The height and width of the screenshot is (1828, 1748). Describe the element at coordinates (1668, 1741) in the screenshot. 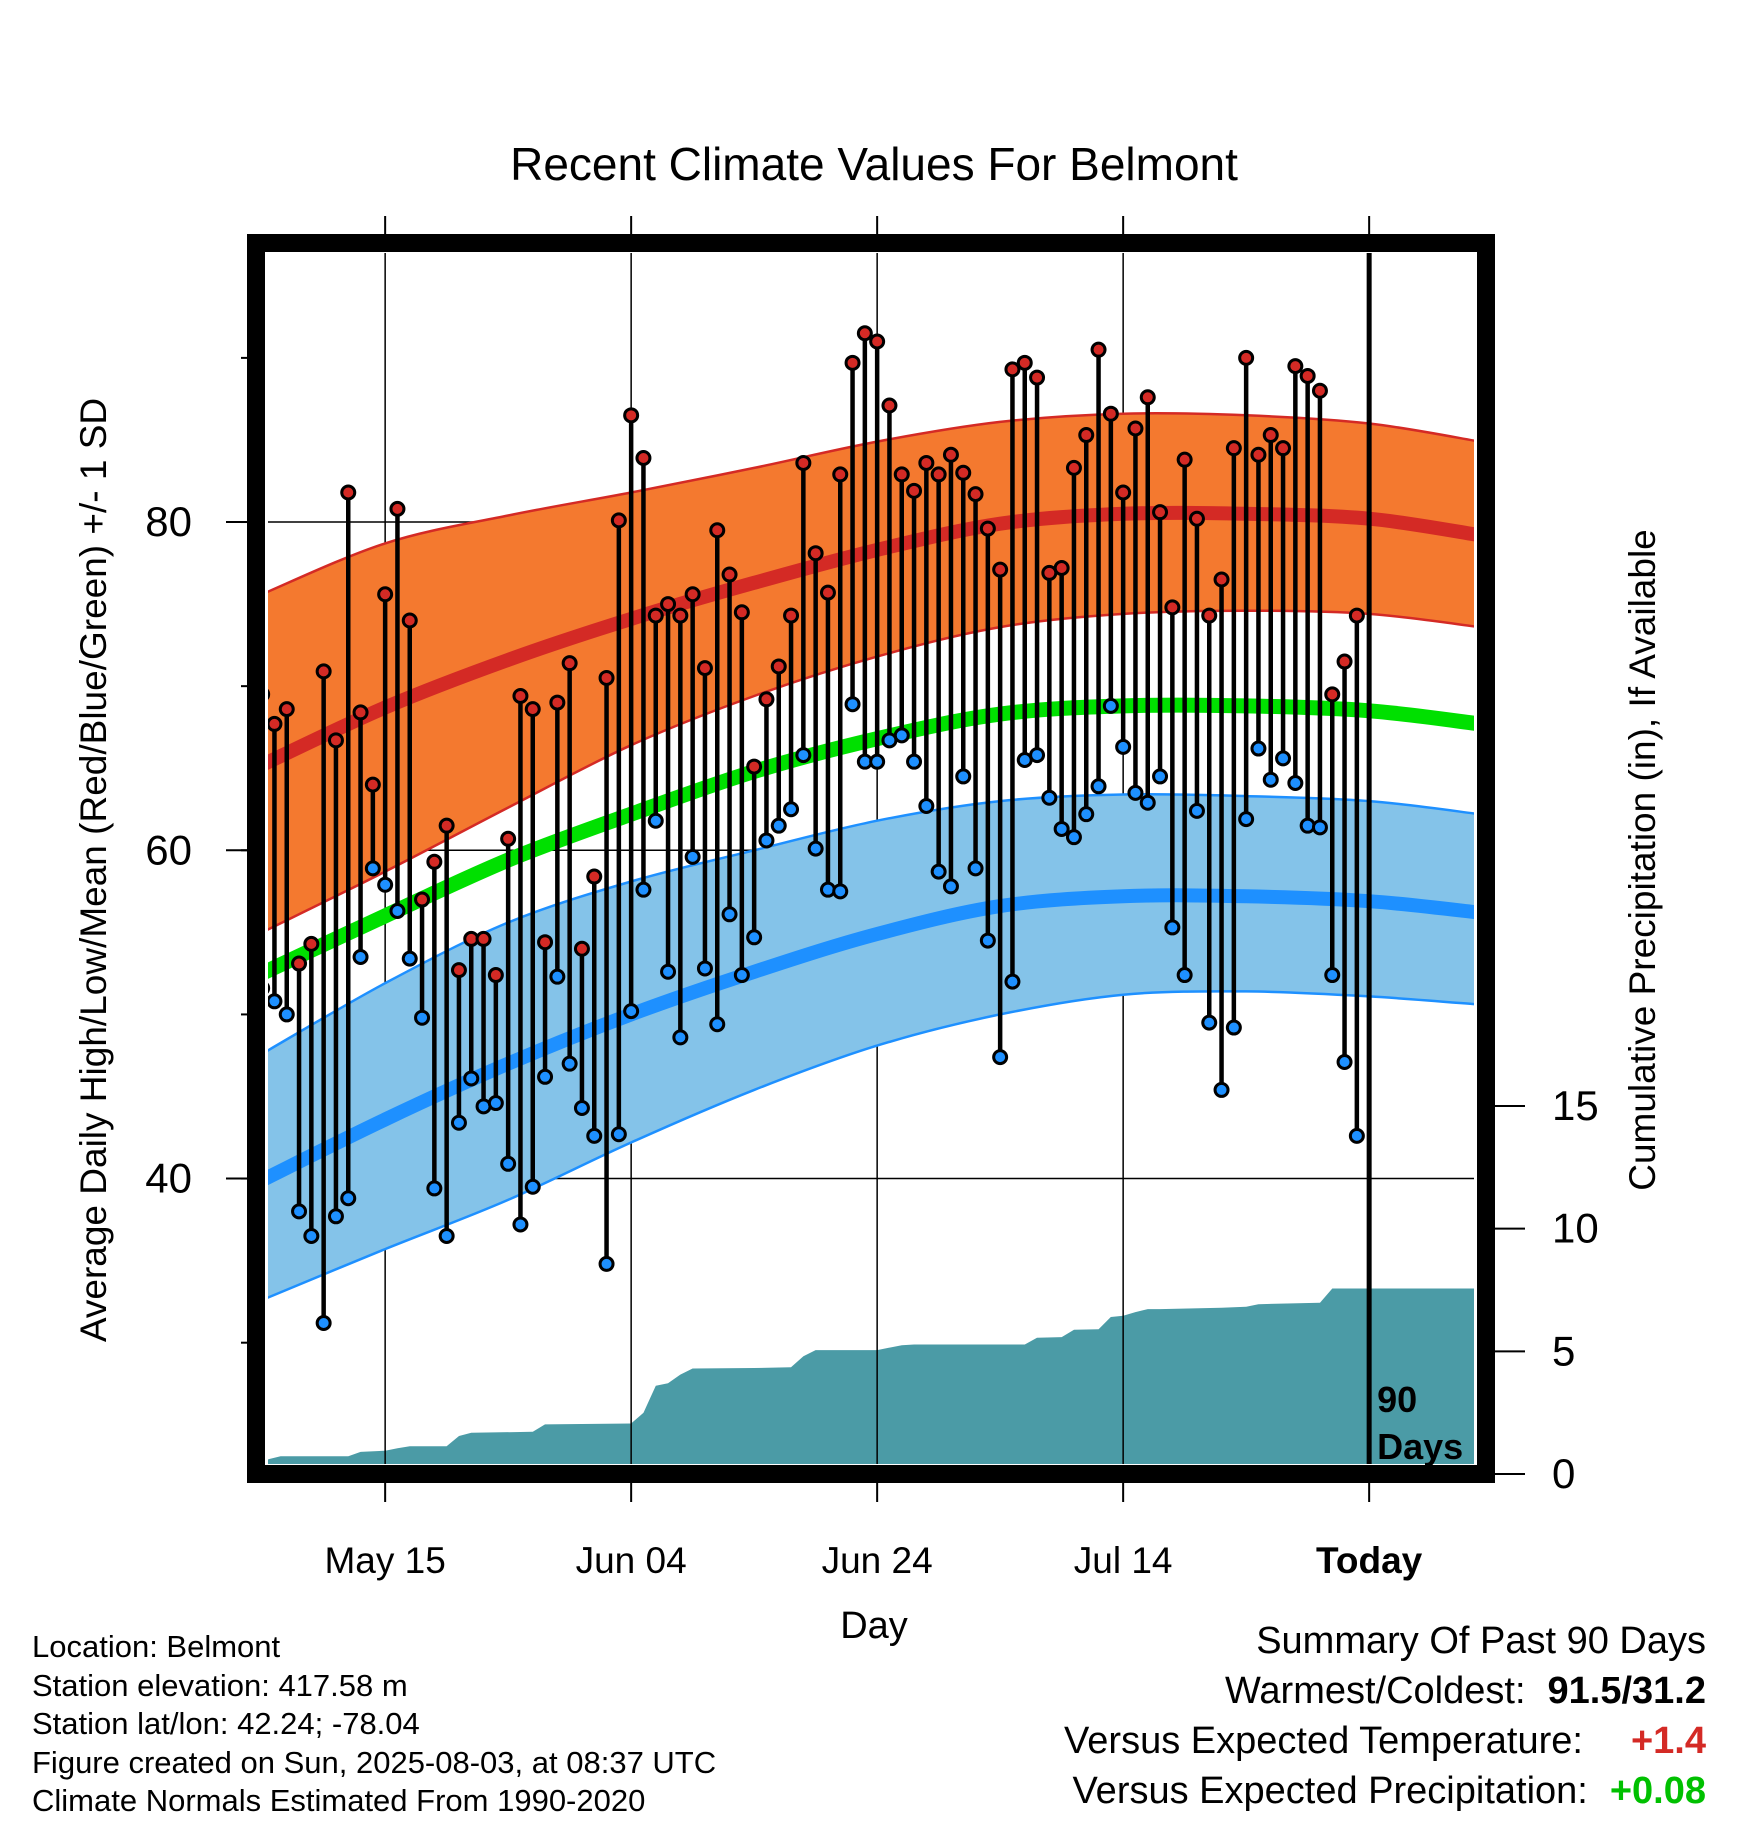

I see `temp-anomaly-value: +1.4` at that location.